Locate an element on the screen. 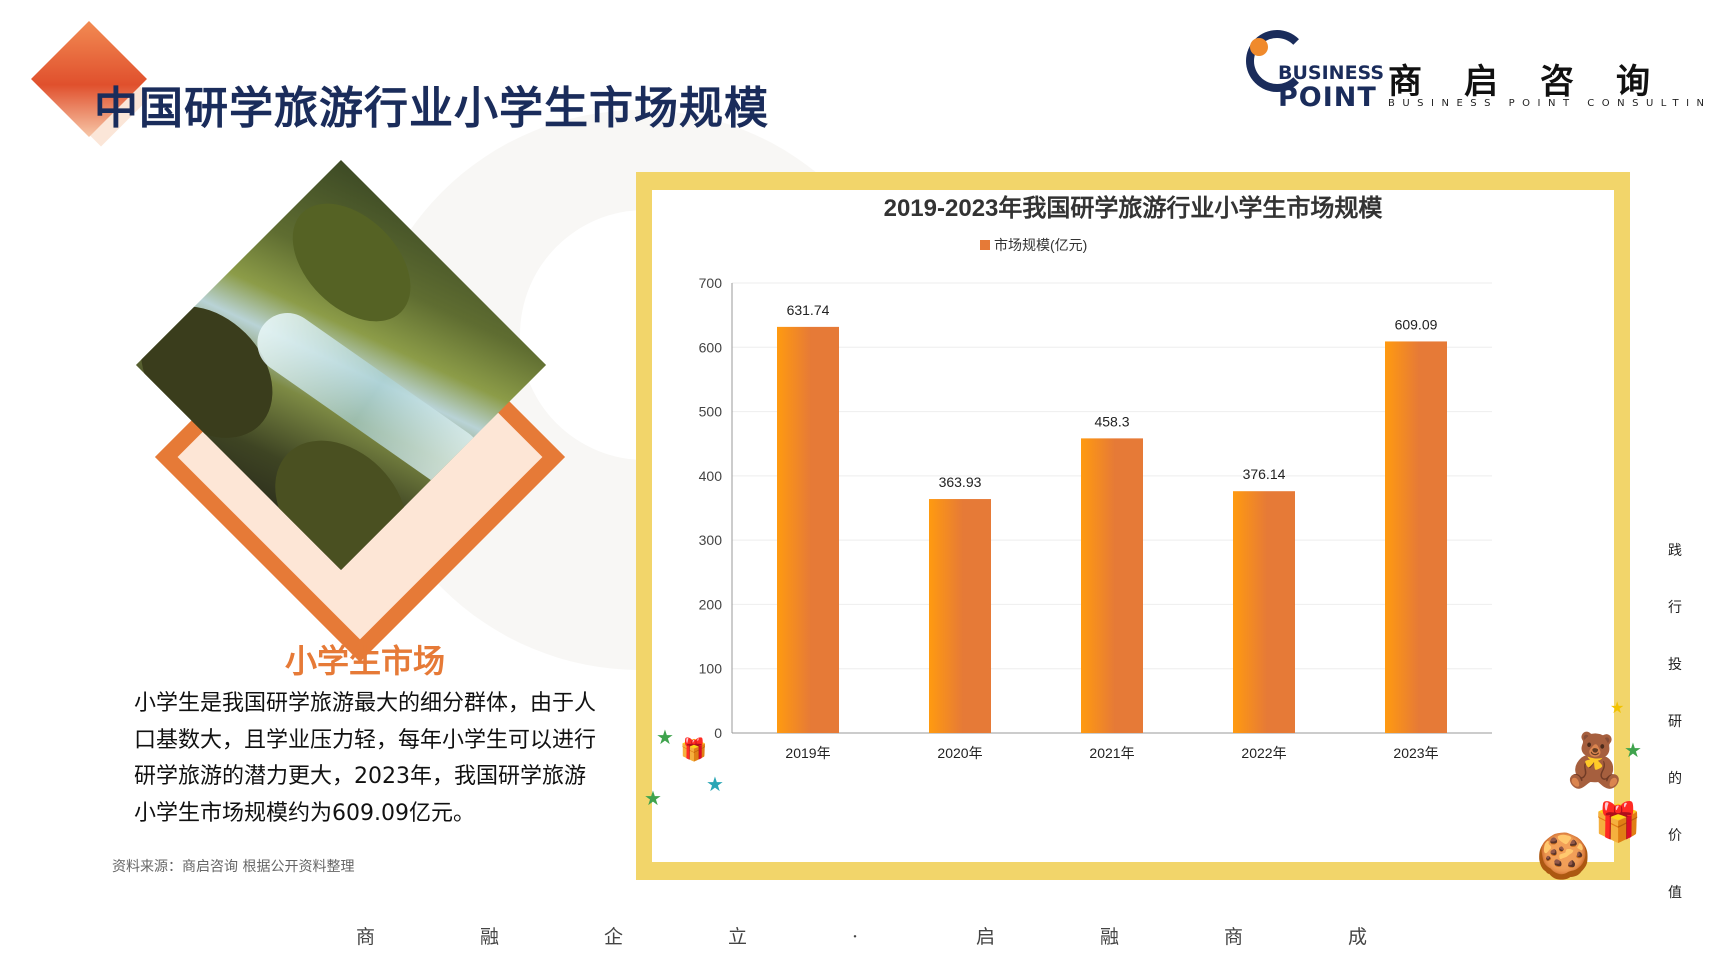  star-icon-yellow: ★ is located at coordinates (1617, 707).